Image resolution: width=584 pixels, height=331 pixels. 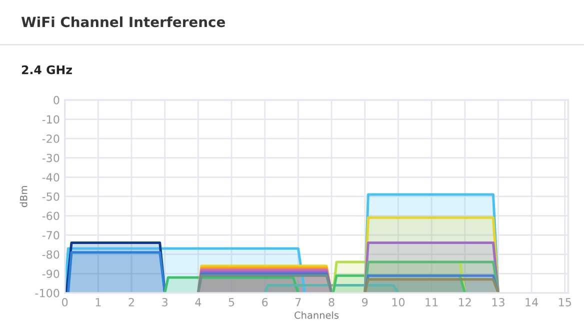 I want to click on y-tick-label: -20, so click(x=51, y=138).